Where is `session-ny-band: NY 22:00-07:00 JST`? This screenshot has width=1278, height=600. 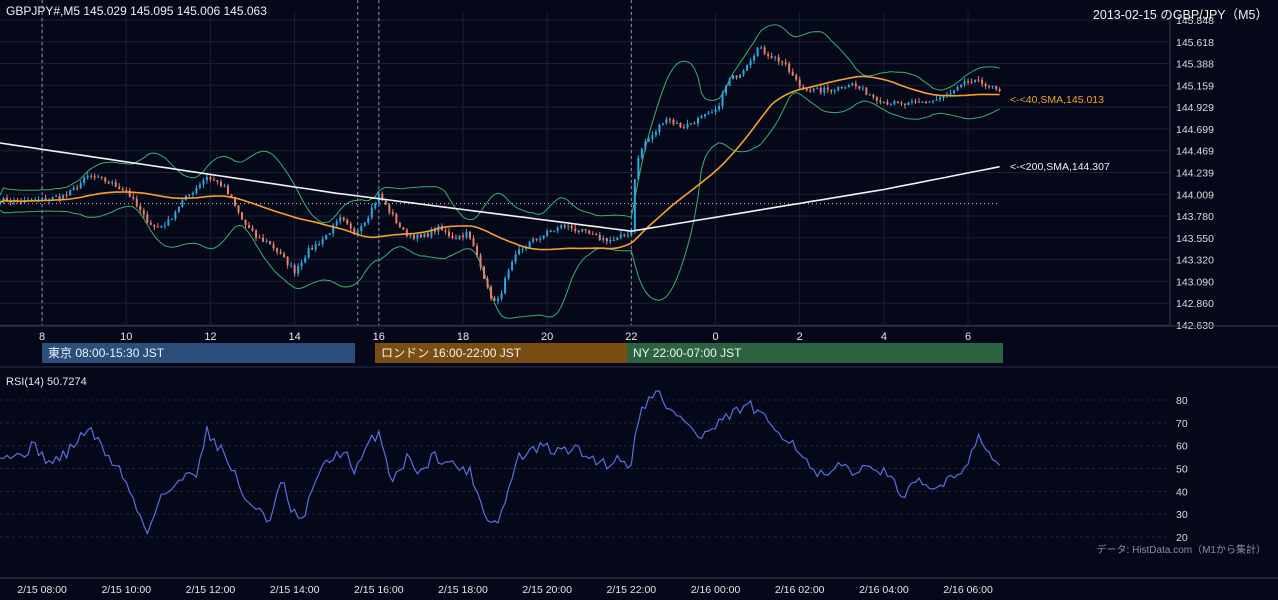
session-ny-band: NY 22:00-07:00 JST is located at coordinates (815, 353).